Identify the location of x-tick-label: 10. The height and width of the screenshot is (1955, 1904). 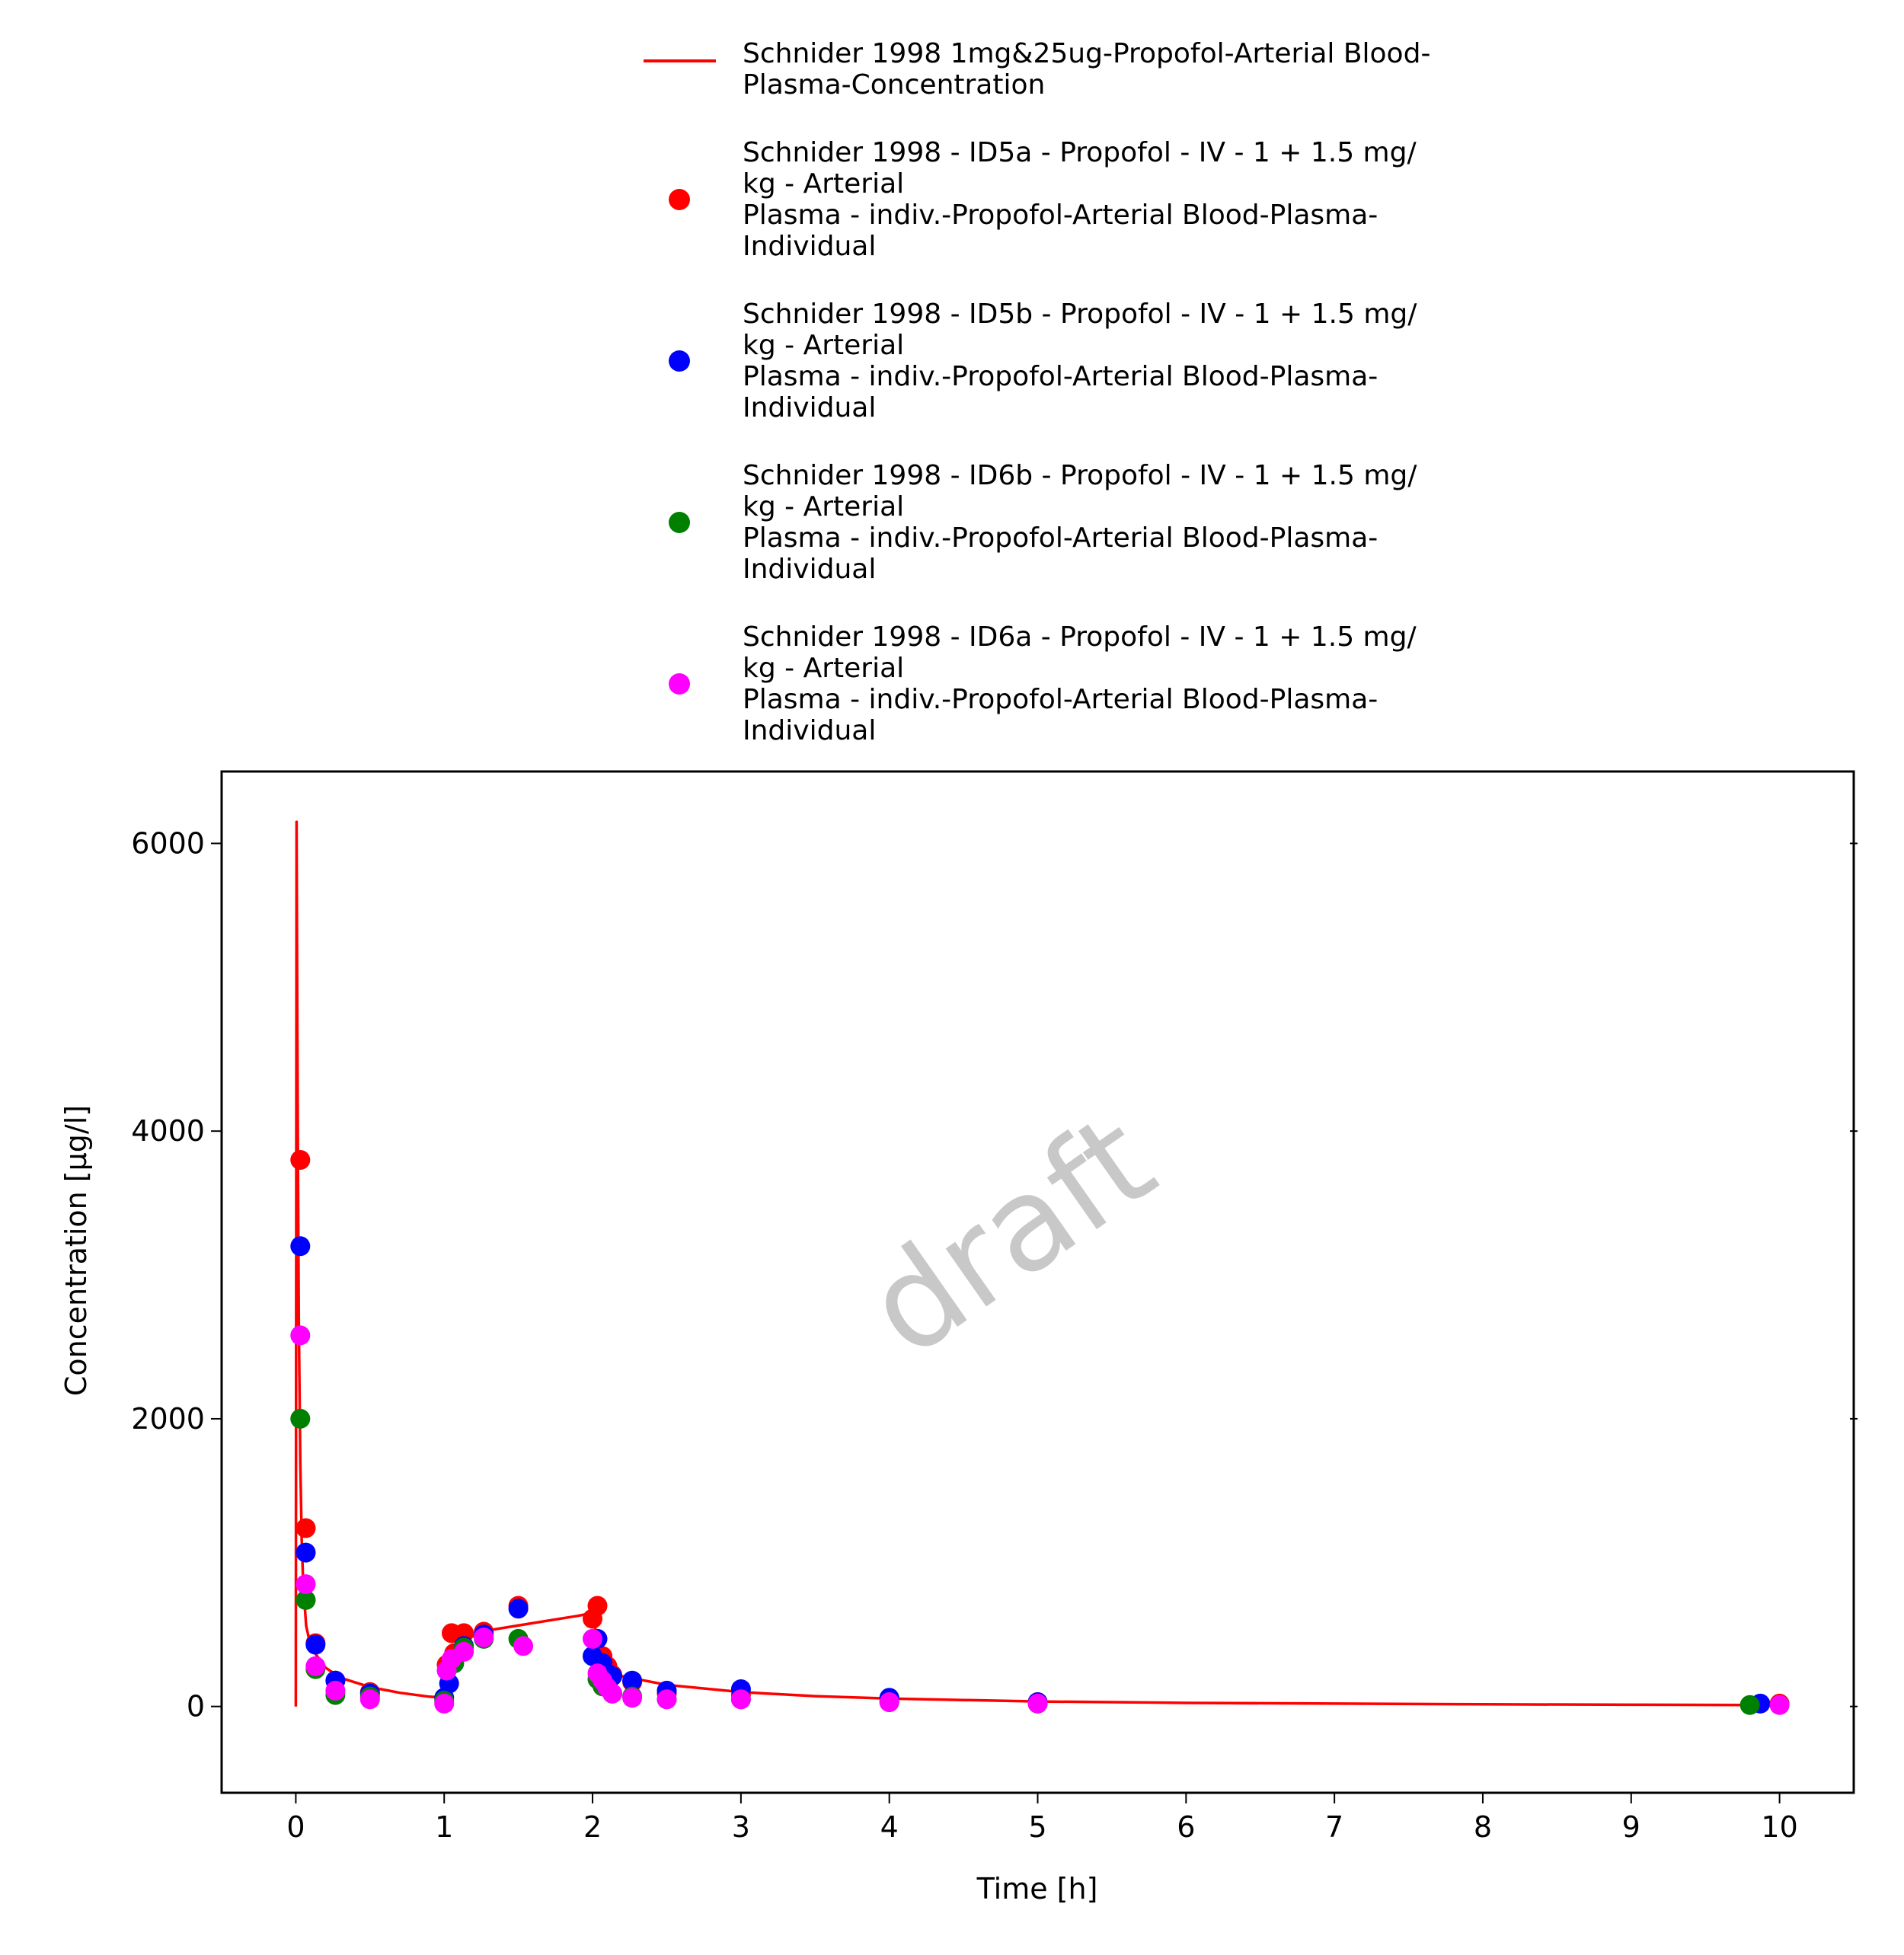
(1779, 1827).